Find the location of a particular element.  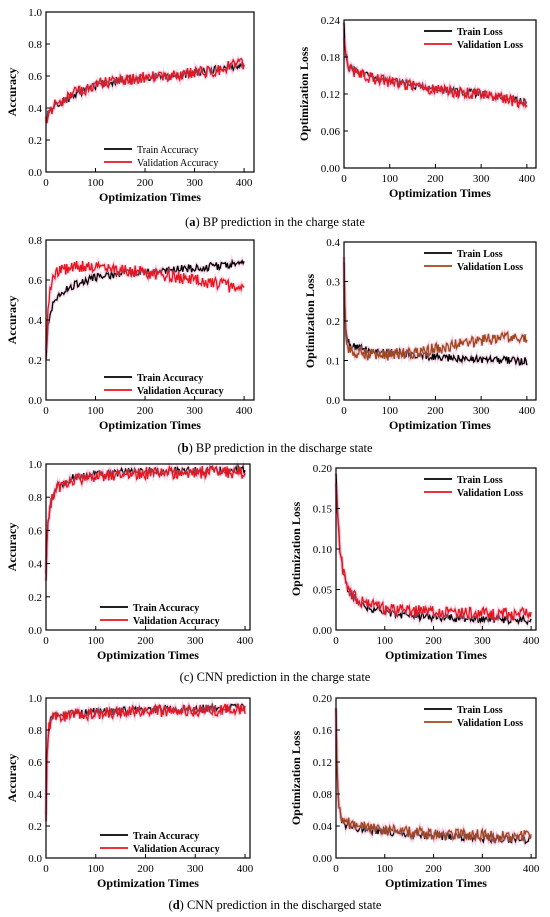

y-tick-label: 0.10 is located at coordinates (323, 550).